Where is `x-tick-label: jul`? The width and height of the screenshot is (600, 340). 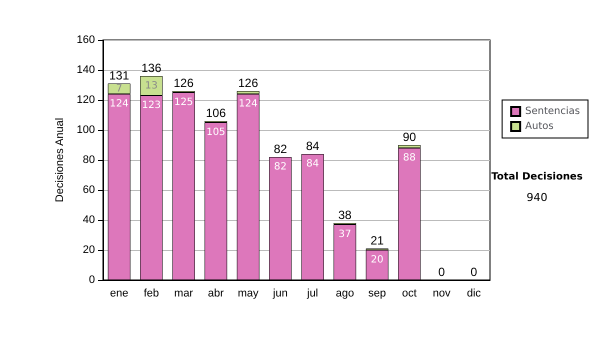 x-tick-label: jul is located at coordinates (312, 294).